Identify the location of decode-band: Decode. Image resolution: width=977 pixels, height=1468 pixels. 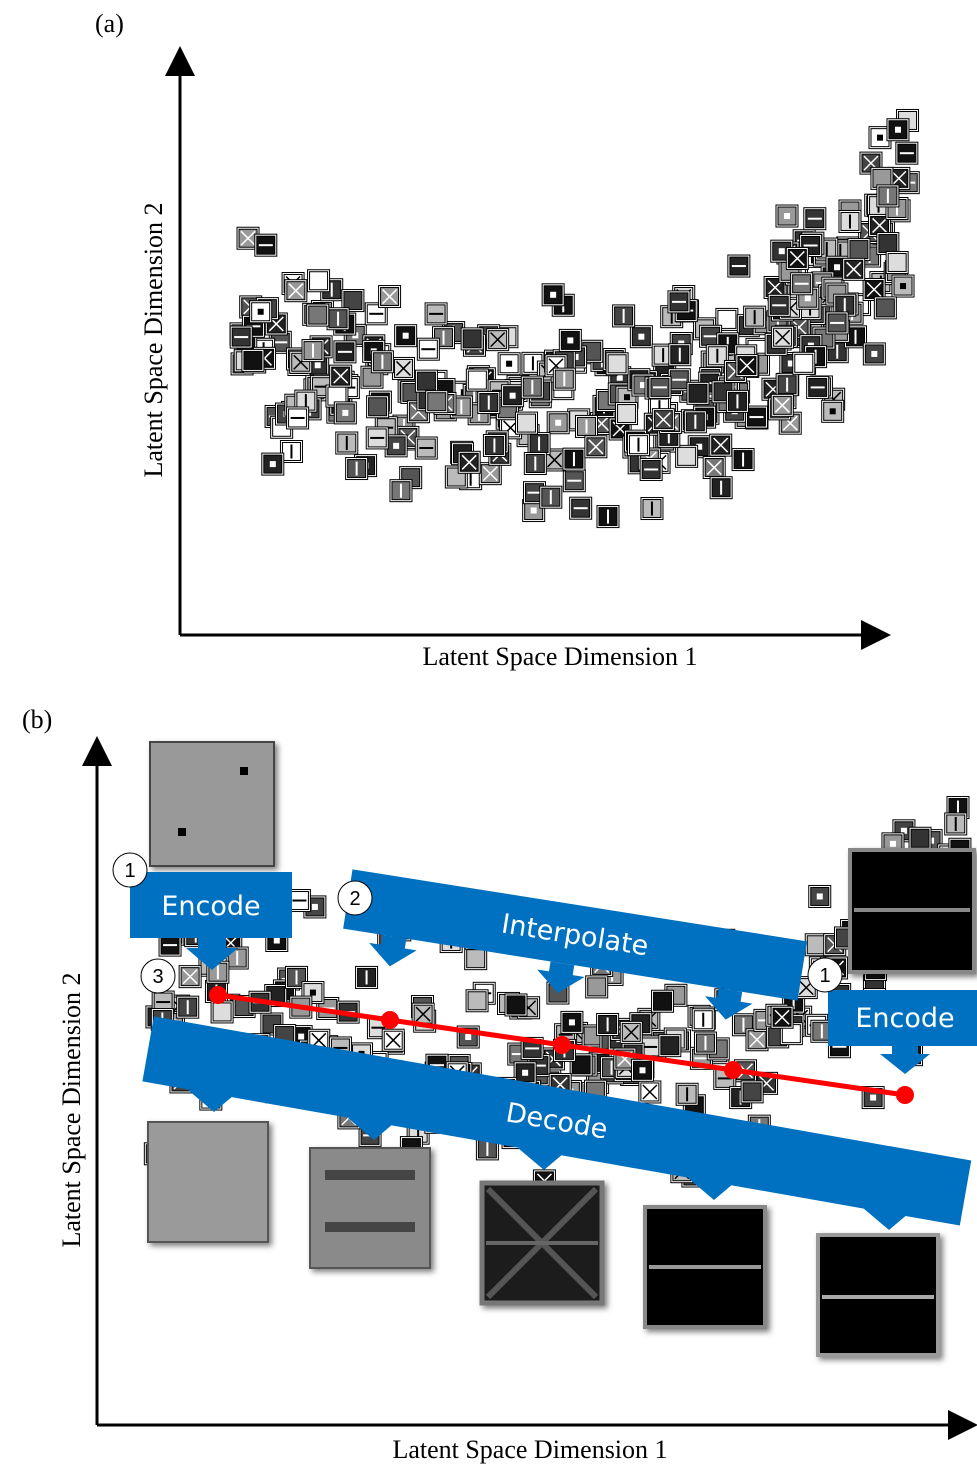
(557, 1121).